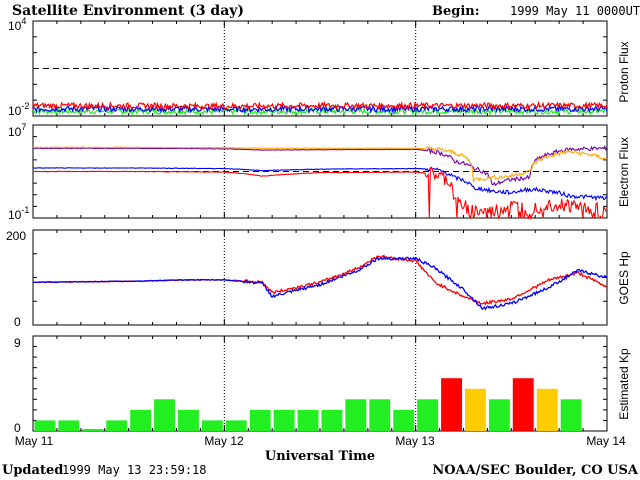 Image resolution: width=640 pixels, height=480 pixels. I want to click on begin-value: 1999 May 11 0000UT, so click(575, 11).